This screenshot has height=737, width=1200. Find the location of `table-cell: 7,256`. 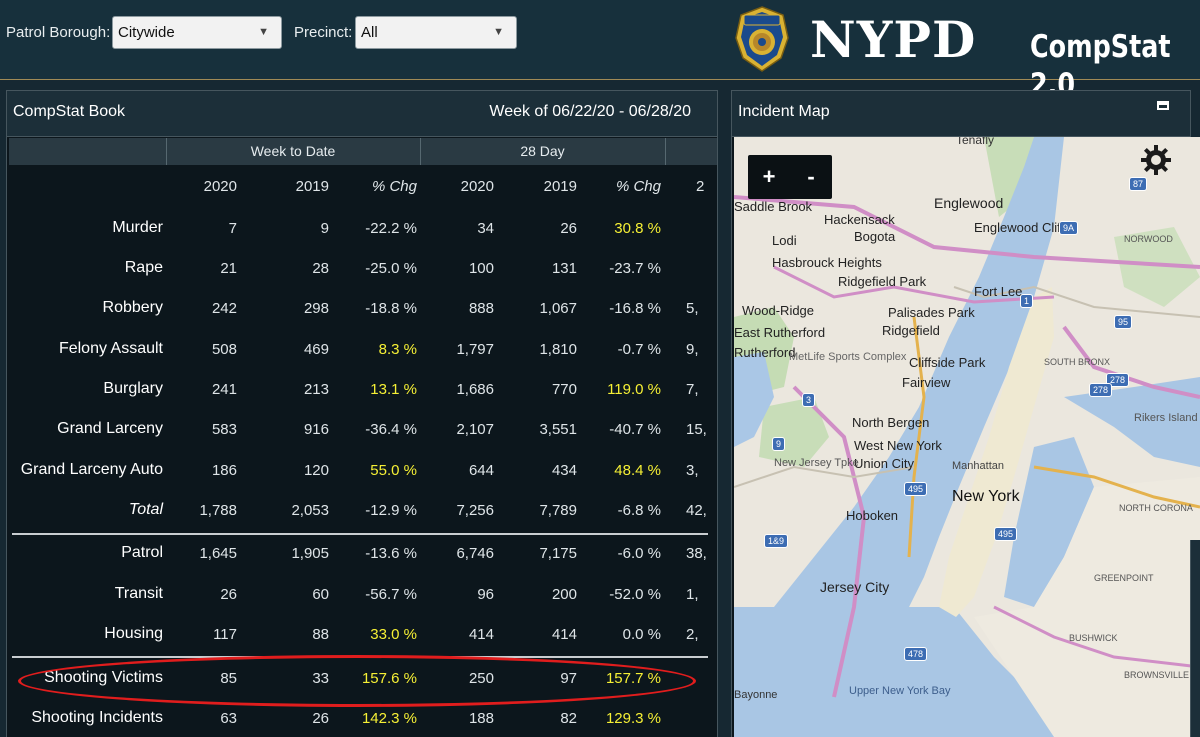

table-cell: 7,256 is located at coordinates (475, 510).